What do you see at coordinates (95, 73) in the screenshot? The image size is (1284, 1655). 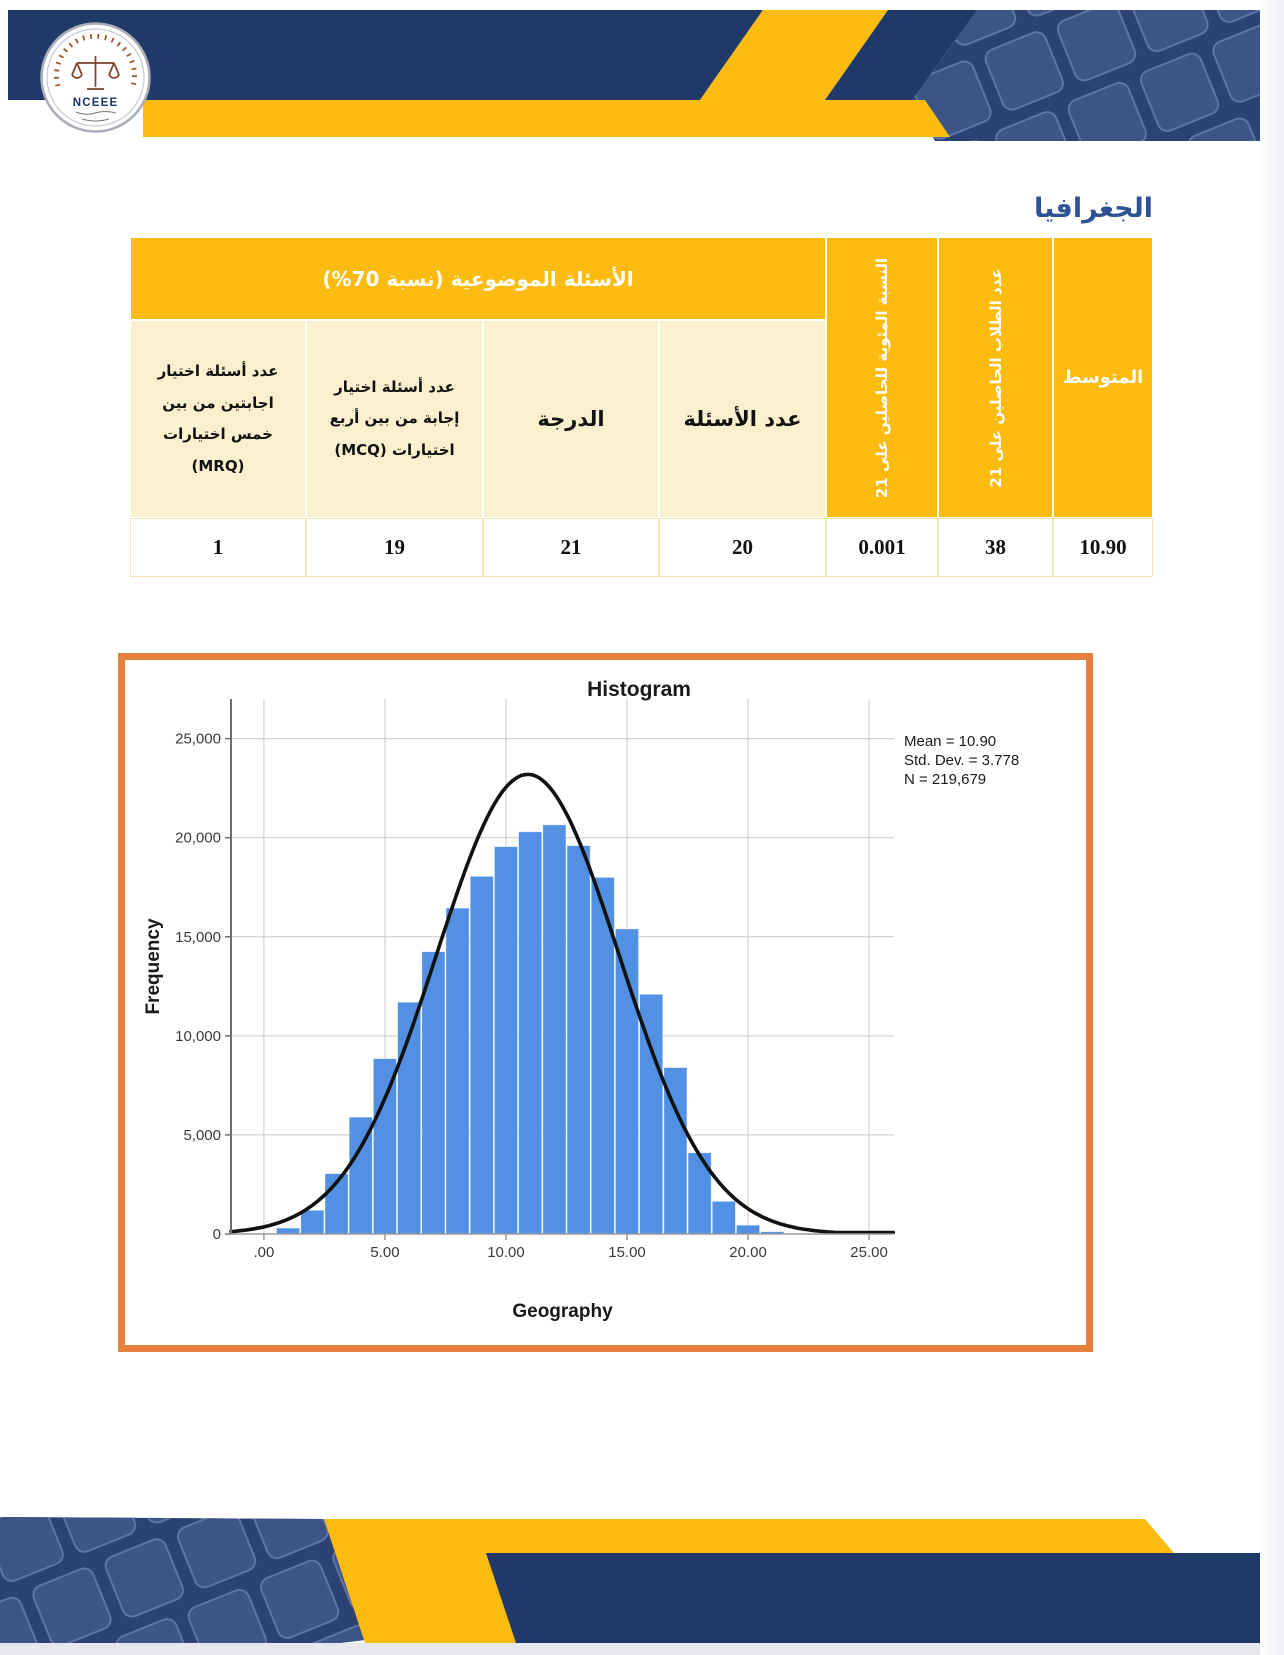 I see `logo-scales-icon` at bounding box center [95, 73].